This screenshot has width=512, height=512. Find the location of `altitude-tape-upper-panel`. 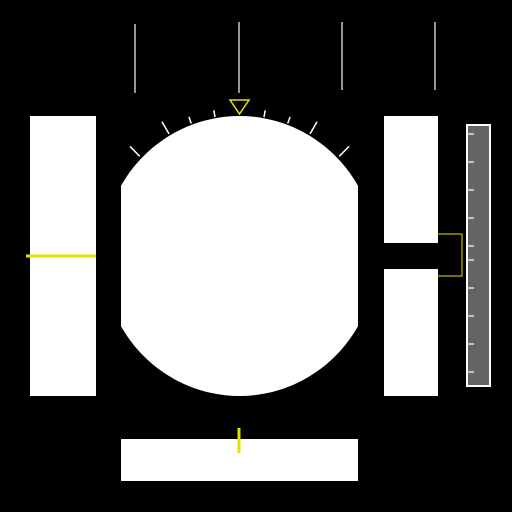

altitude-tape-upper-panel is located at coordinates (411, 179).